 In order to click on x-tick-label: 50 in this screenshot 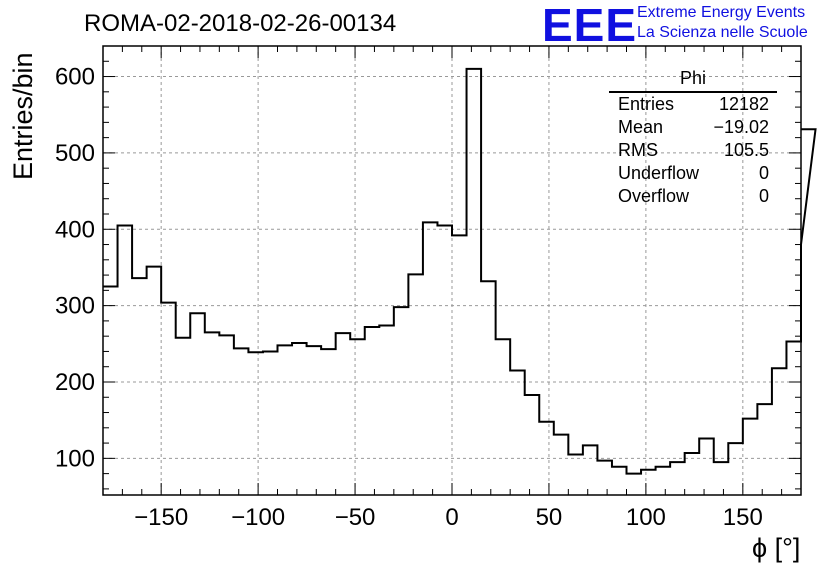, I will do `click(549, 517)`.